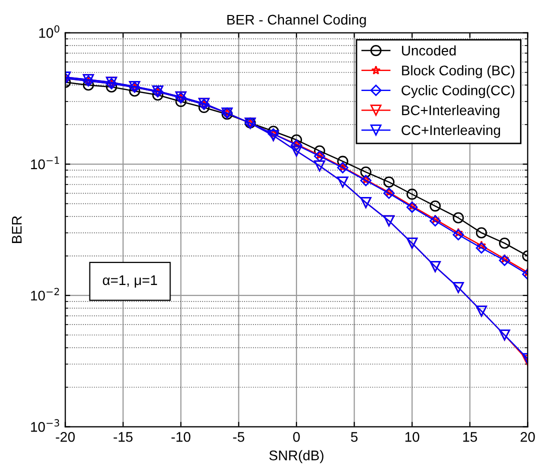  What do you see at coordinates (458, 71) in the screenshot?
I see `legend-label: Block Coding (BC)` at bounding box center [458, 71].